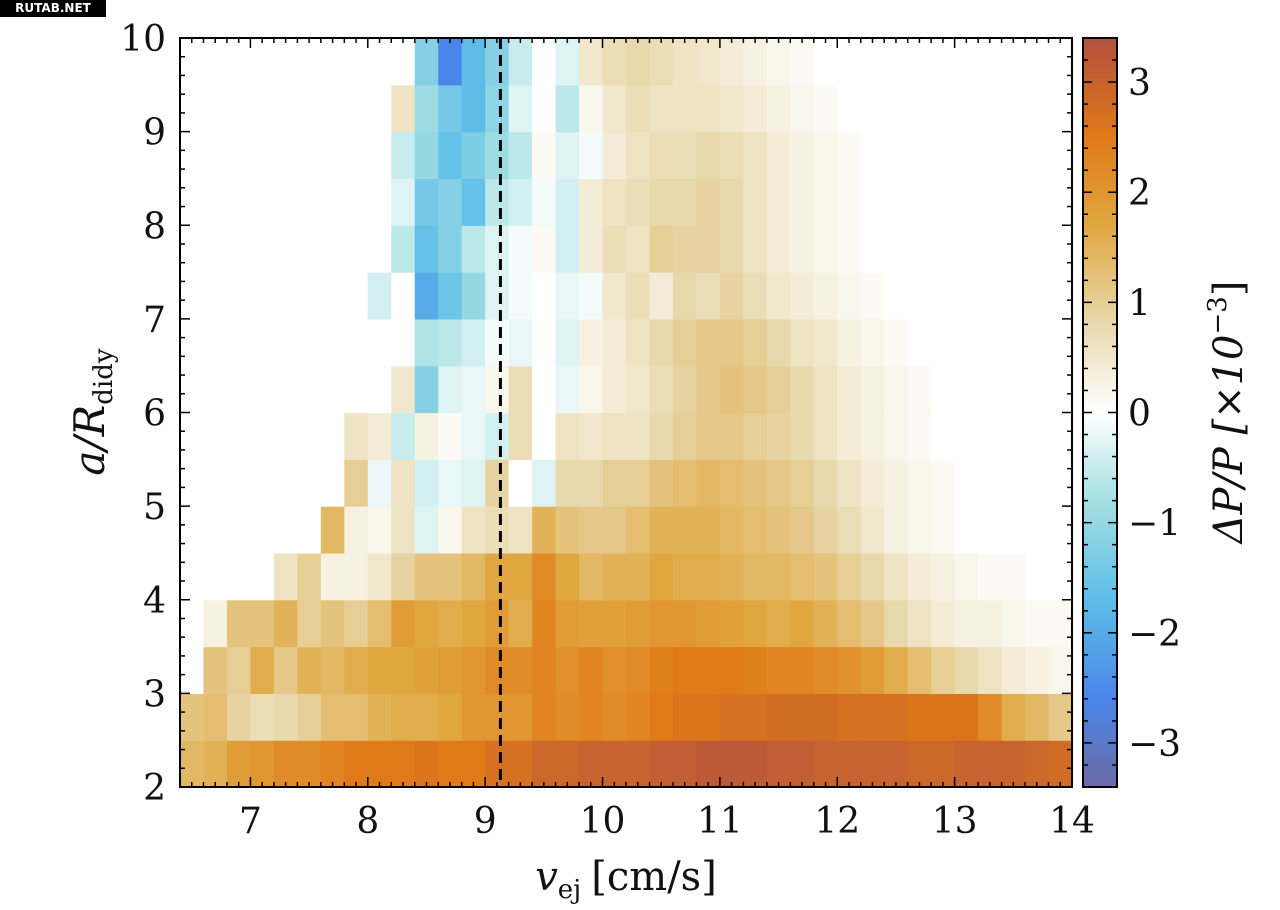  I want to click on colorbar-tick-label: 1, so click(1139, 303).